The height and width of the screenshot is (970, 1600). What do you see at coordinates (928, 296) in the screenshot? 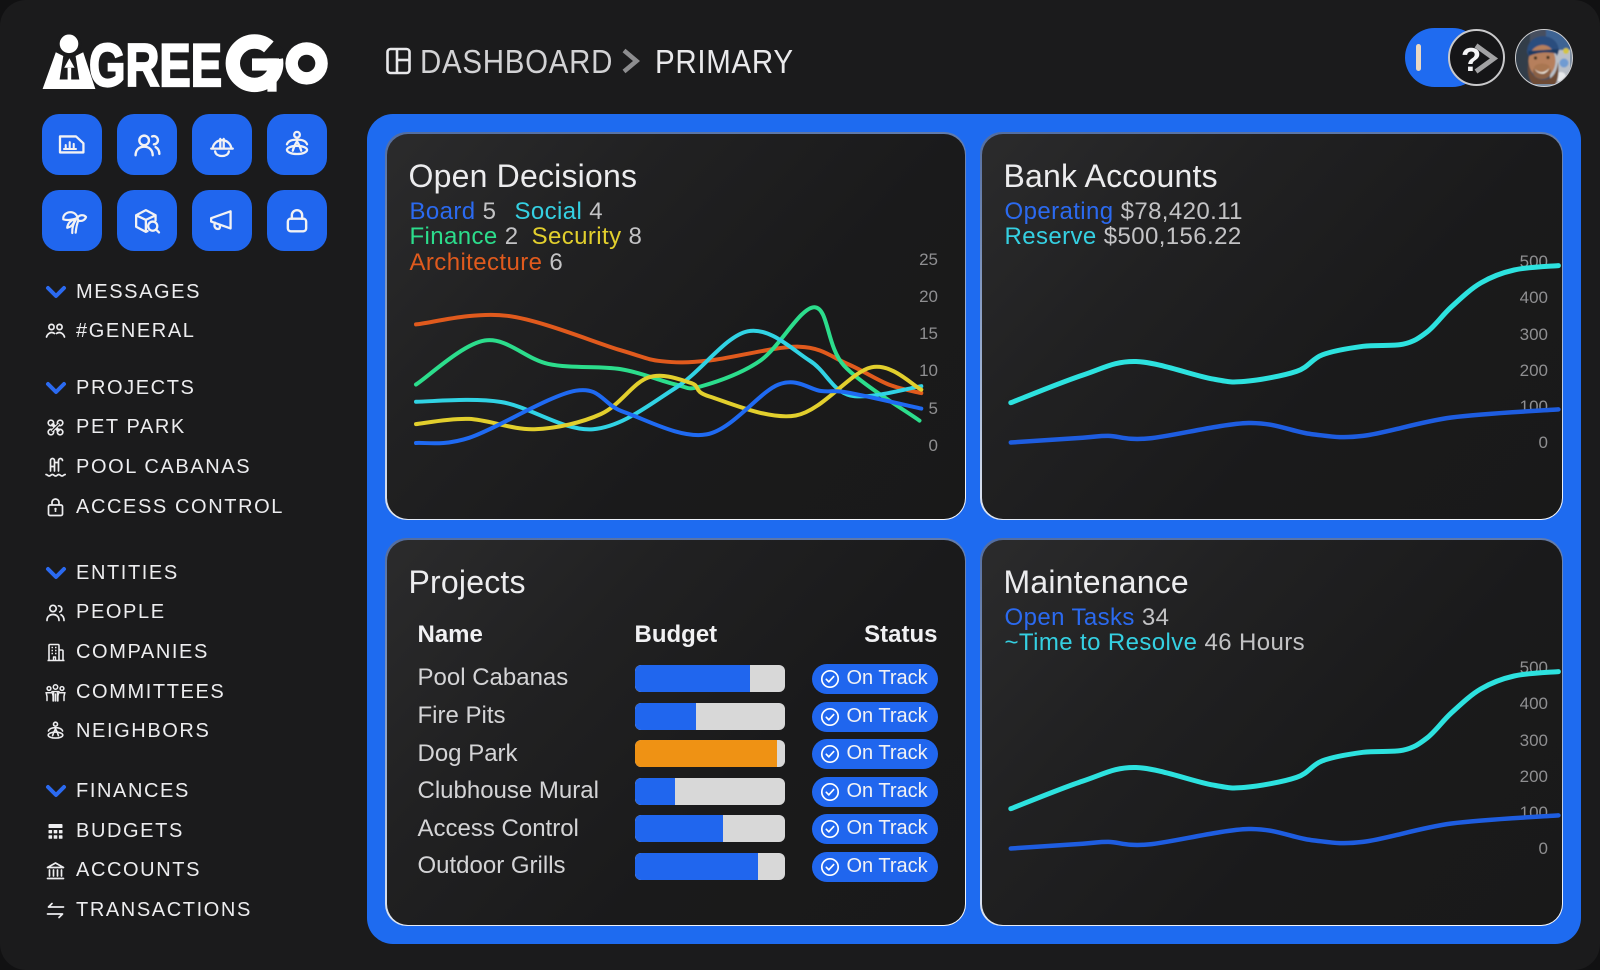
I see `svg-text: 20` at bounding box center [928, 296].